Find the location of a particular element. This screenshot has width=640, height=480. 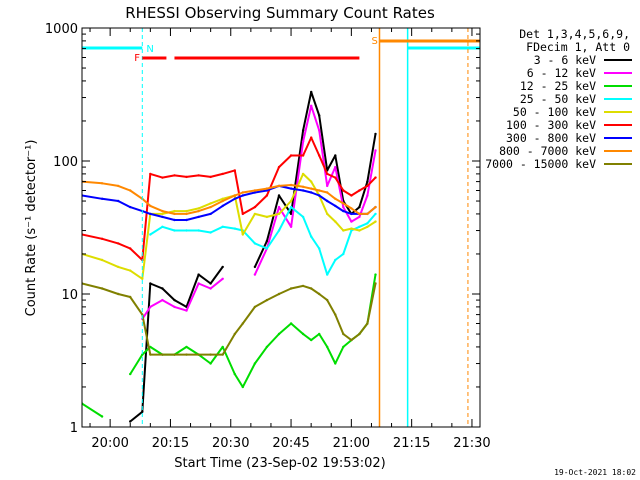

legend-header-line: FDecim 1, Att 0 is located at coordinates (578, 47).